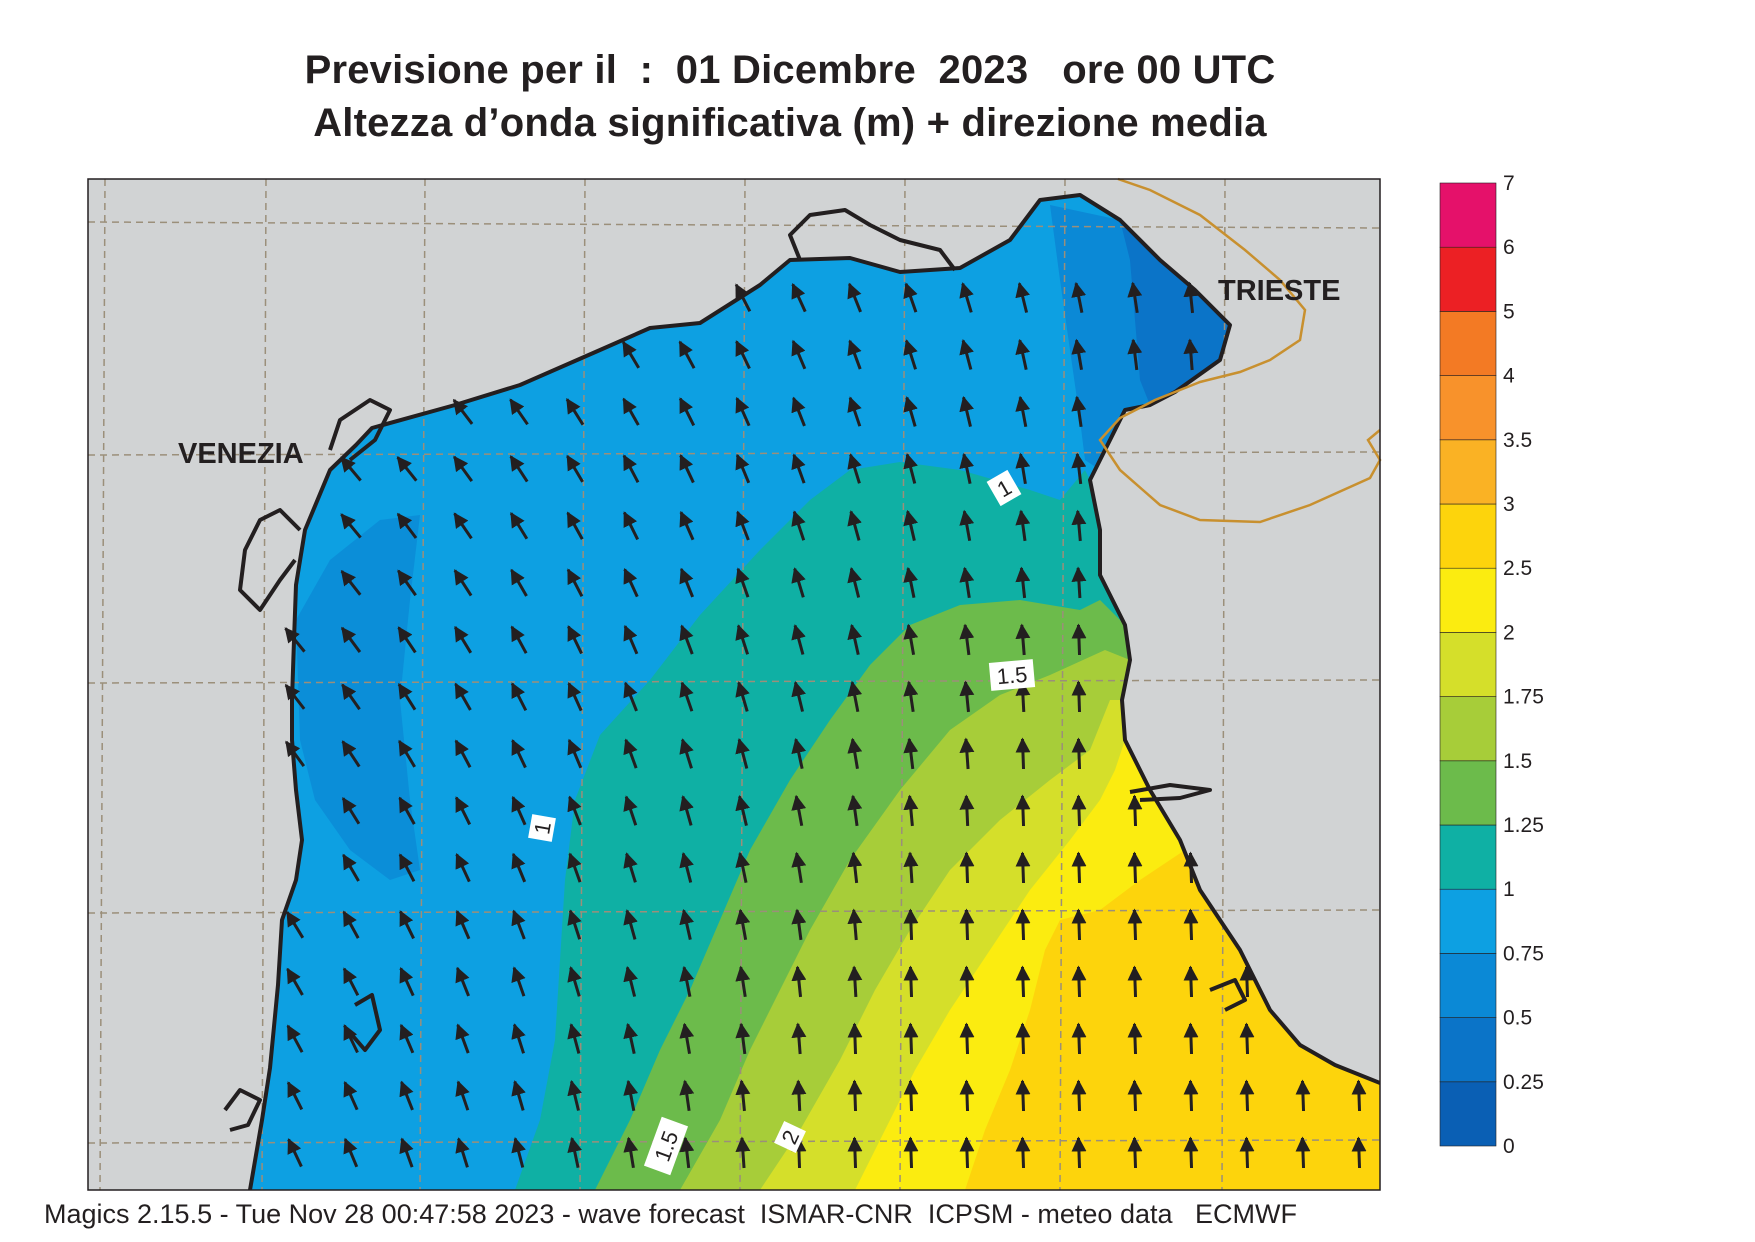 The width and height of the screenshot is (1755, 1242). Describe the element at coordinates (1509, 889) in the screenshot. I see `colorbar-tick-label: 1` at that location.